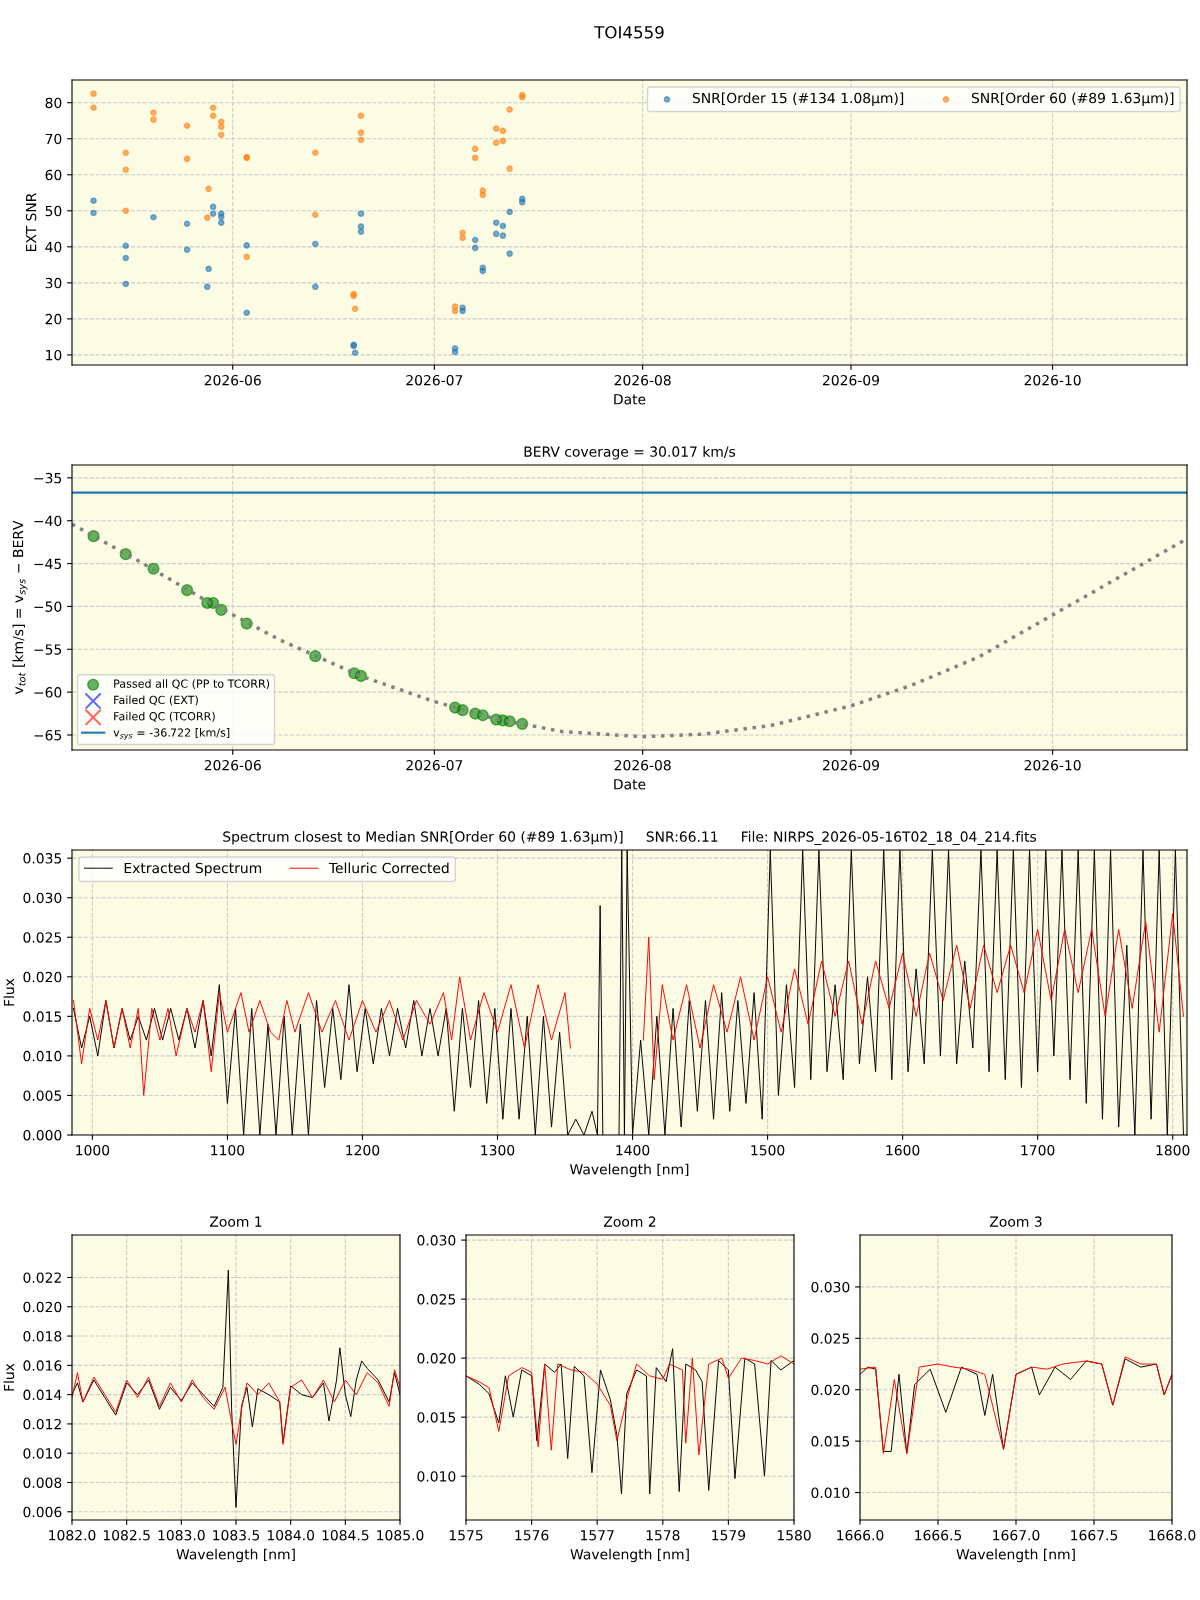 The width and height of the screenshot is (1200, 1600). What do you see at coordinates (642, 765) in the screenshot?
I see `x-tick-label: 2026-08` at bounding box center [642, 765].